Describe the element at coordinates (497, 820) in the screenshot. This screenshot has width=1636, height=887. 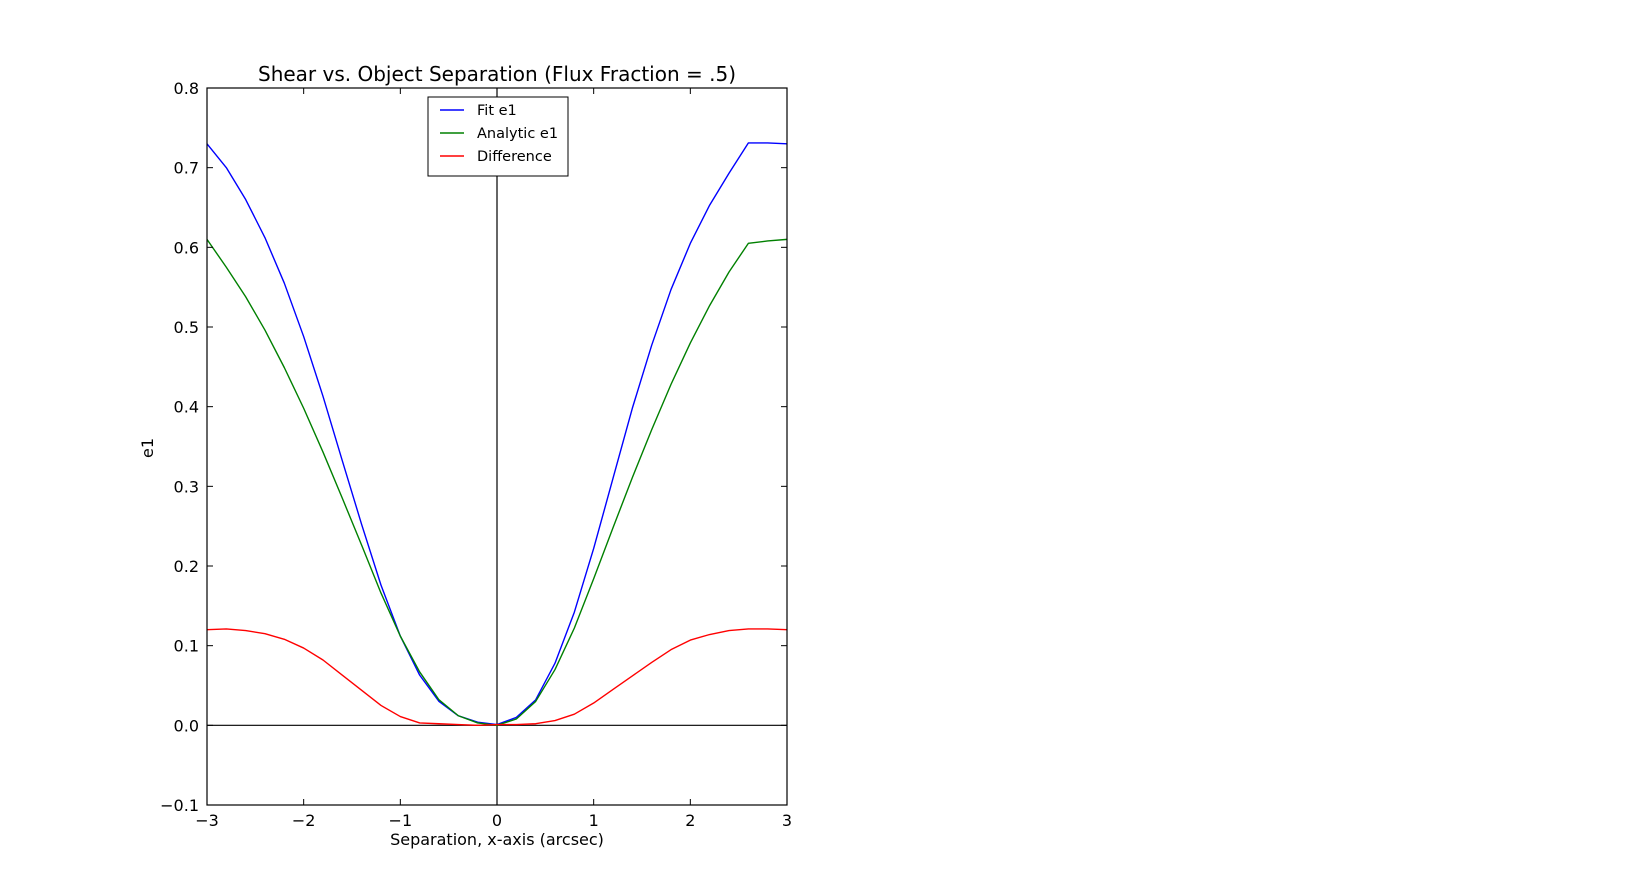
I see `x-tick-label: 0` at that location.